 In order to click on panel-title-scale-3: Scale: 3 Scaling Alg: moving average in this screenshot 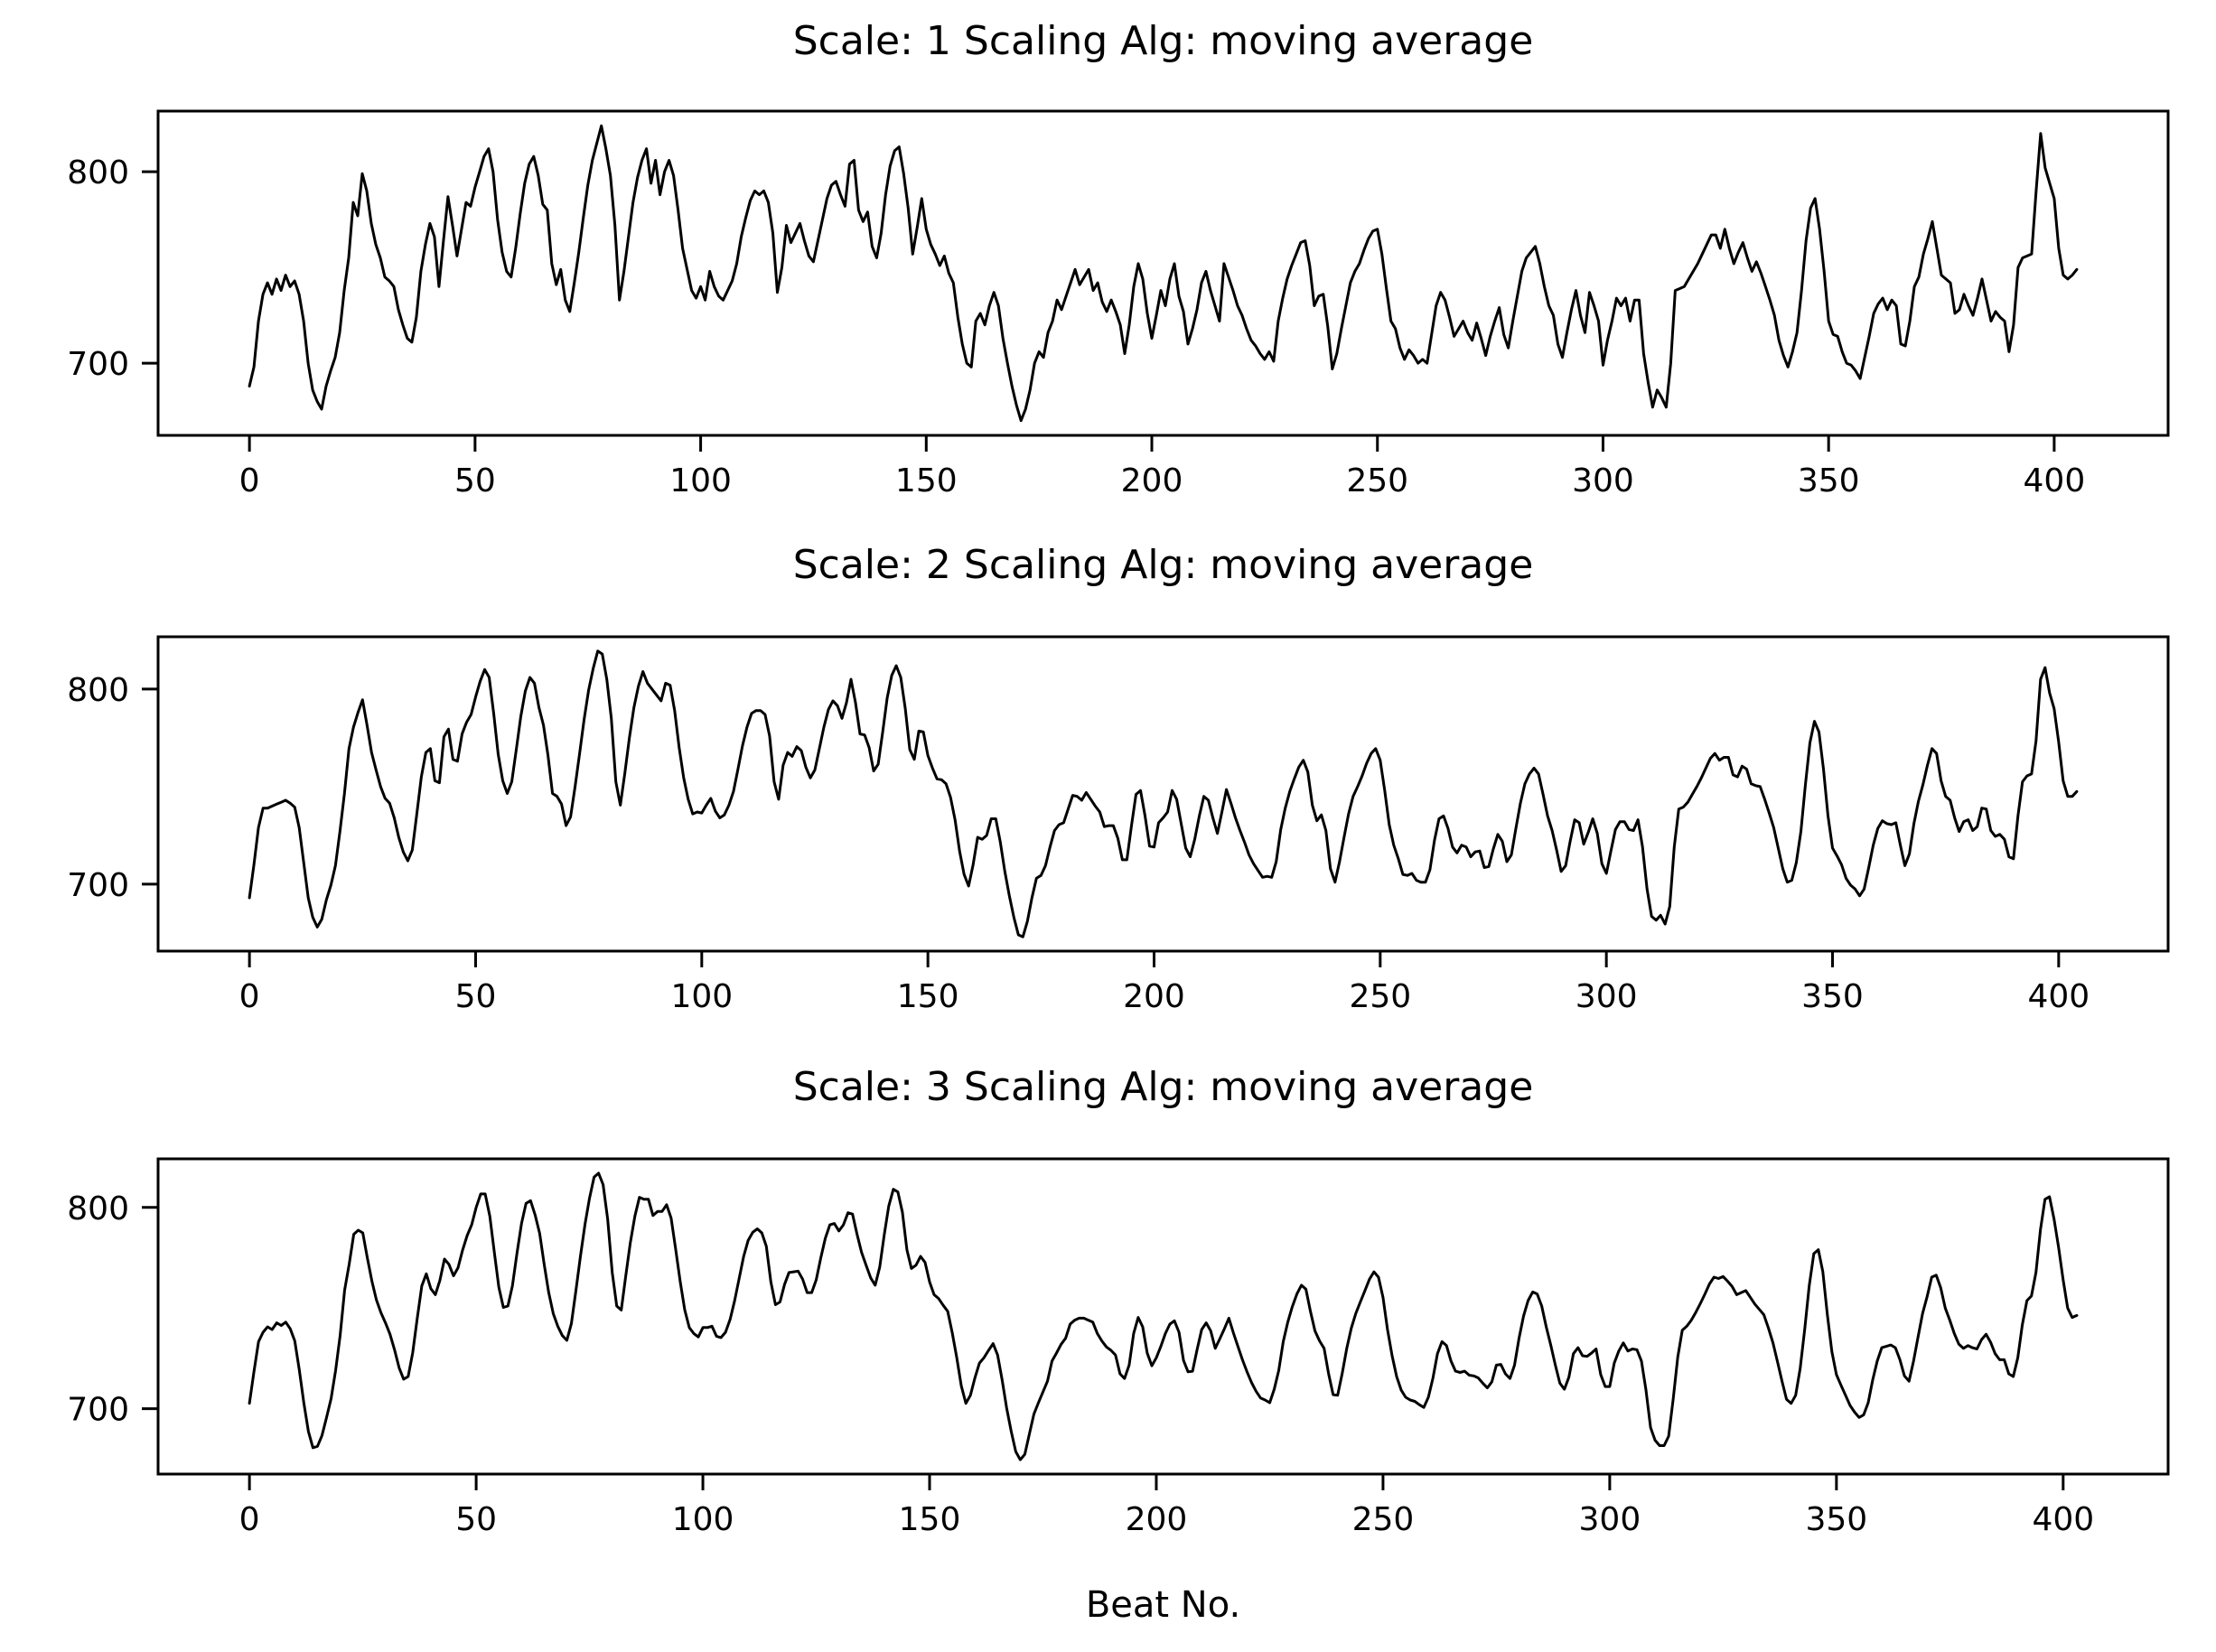, I will do `click(1163, 1087)`.